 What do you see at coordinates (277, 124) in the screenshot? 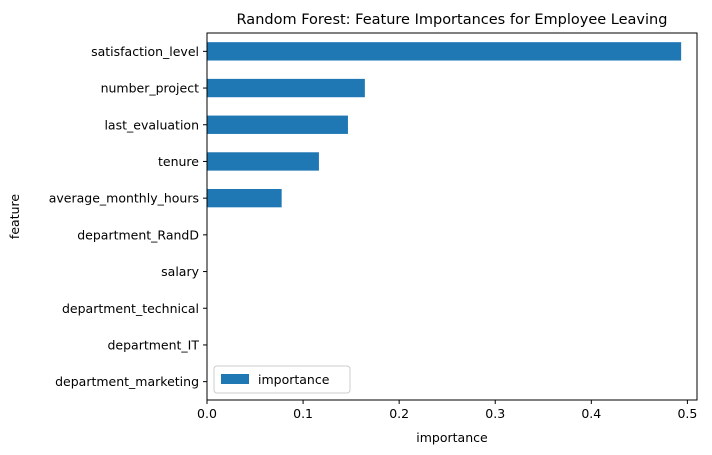
I see `bar-last_evaluation` at bounding box center [277, 124].